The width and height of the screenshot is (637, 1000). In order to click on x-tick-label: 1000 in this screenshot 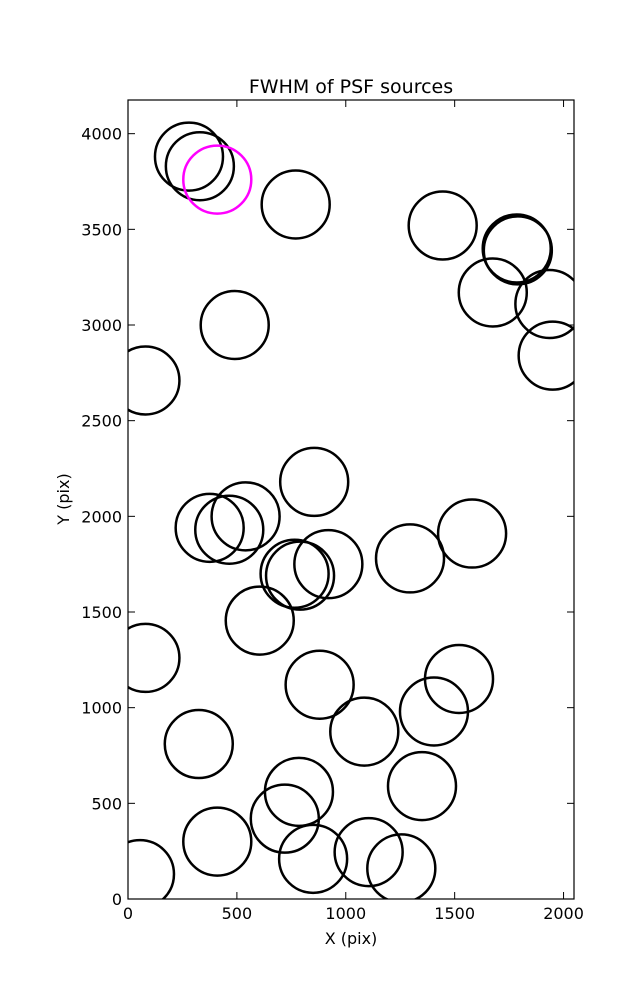, I will do `click(345, 913)`.